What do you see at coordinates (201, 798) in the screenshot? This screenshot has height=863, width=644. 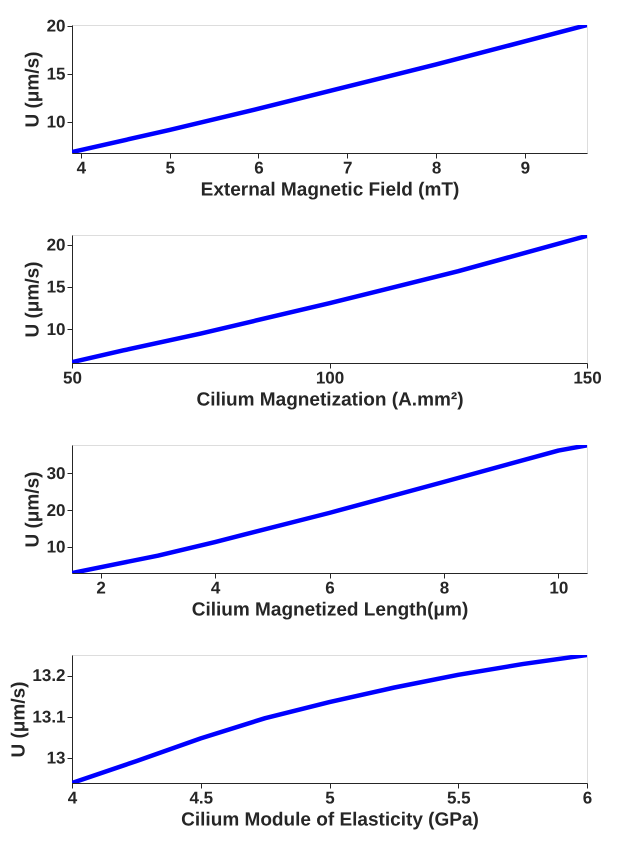 I see `x-tick-label: 4.5` at bounding box center [201, 798].